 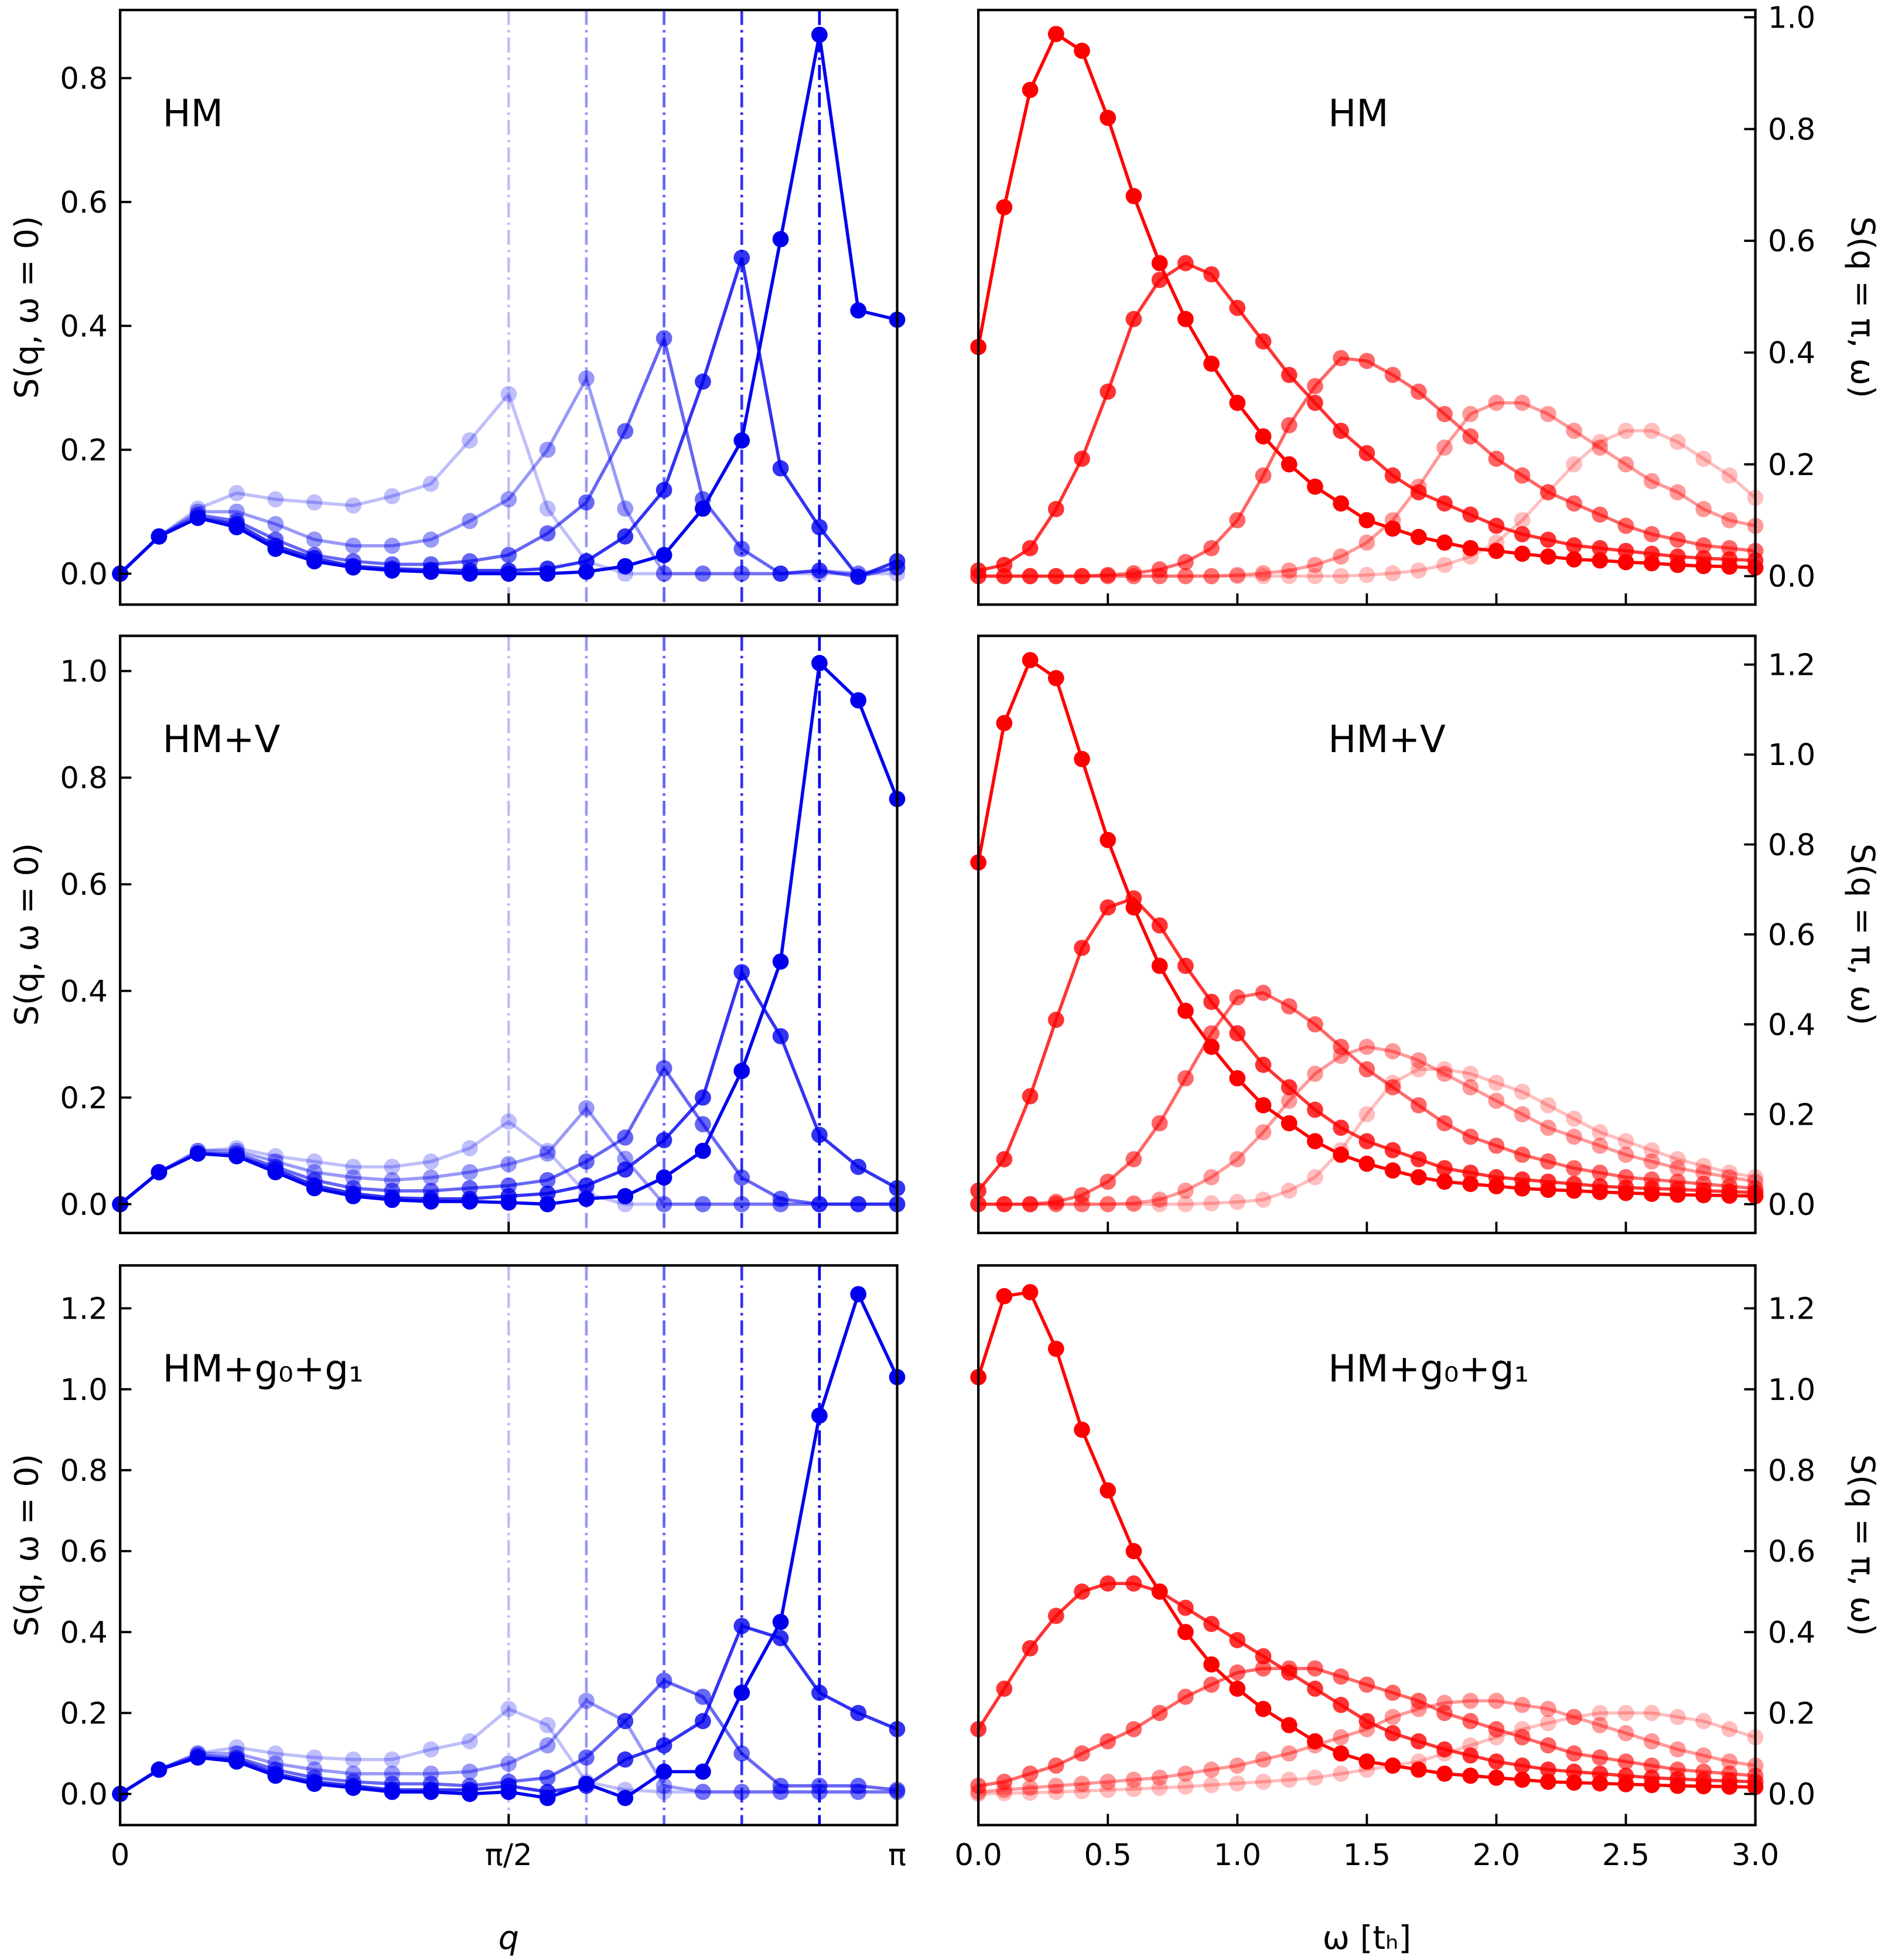 What do you see at coordinates (193, 113) in the screenshot?
I see `panel-annotation: HM` at bounding box center [193, 113].